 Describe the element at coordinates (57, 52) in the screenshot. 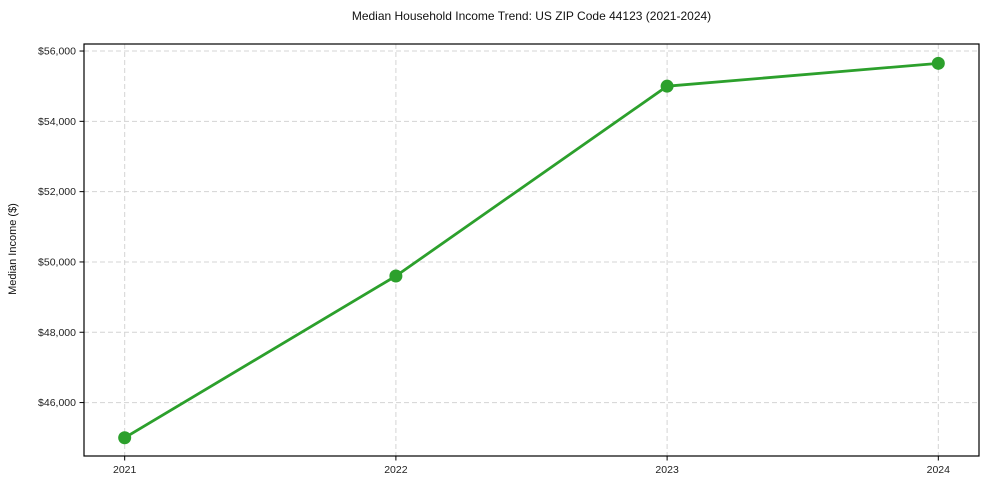

I see `y-tick-label: $56,000` at that location.